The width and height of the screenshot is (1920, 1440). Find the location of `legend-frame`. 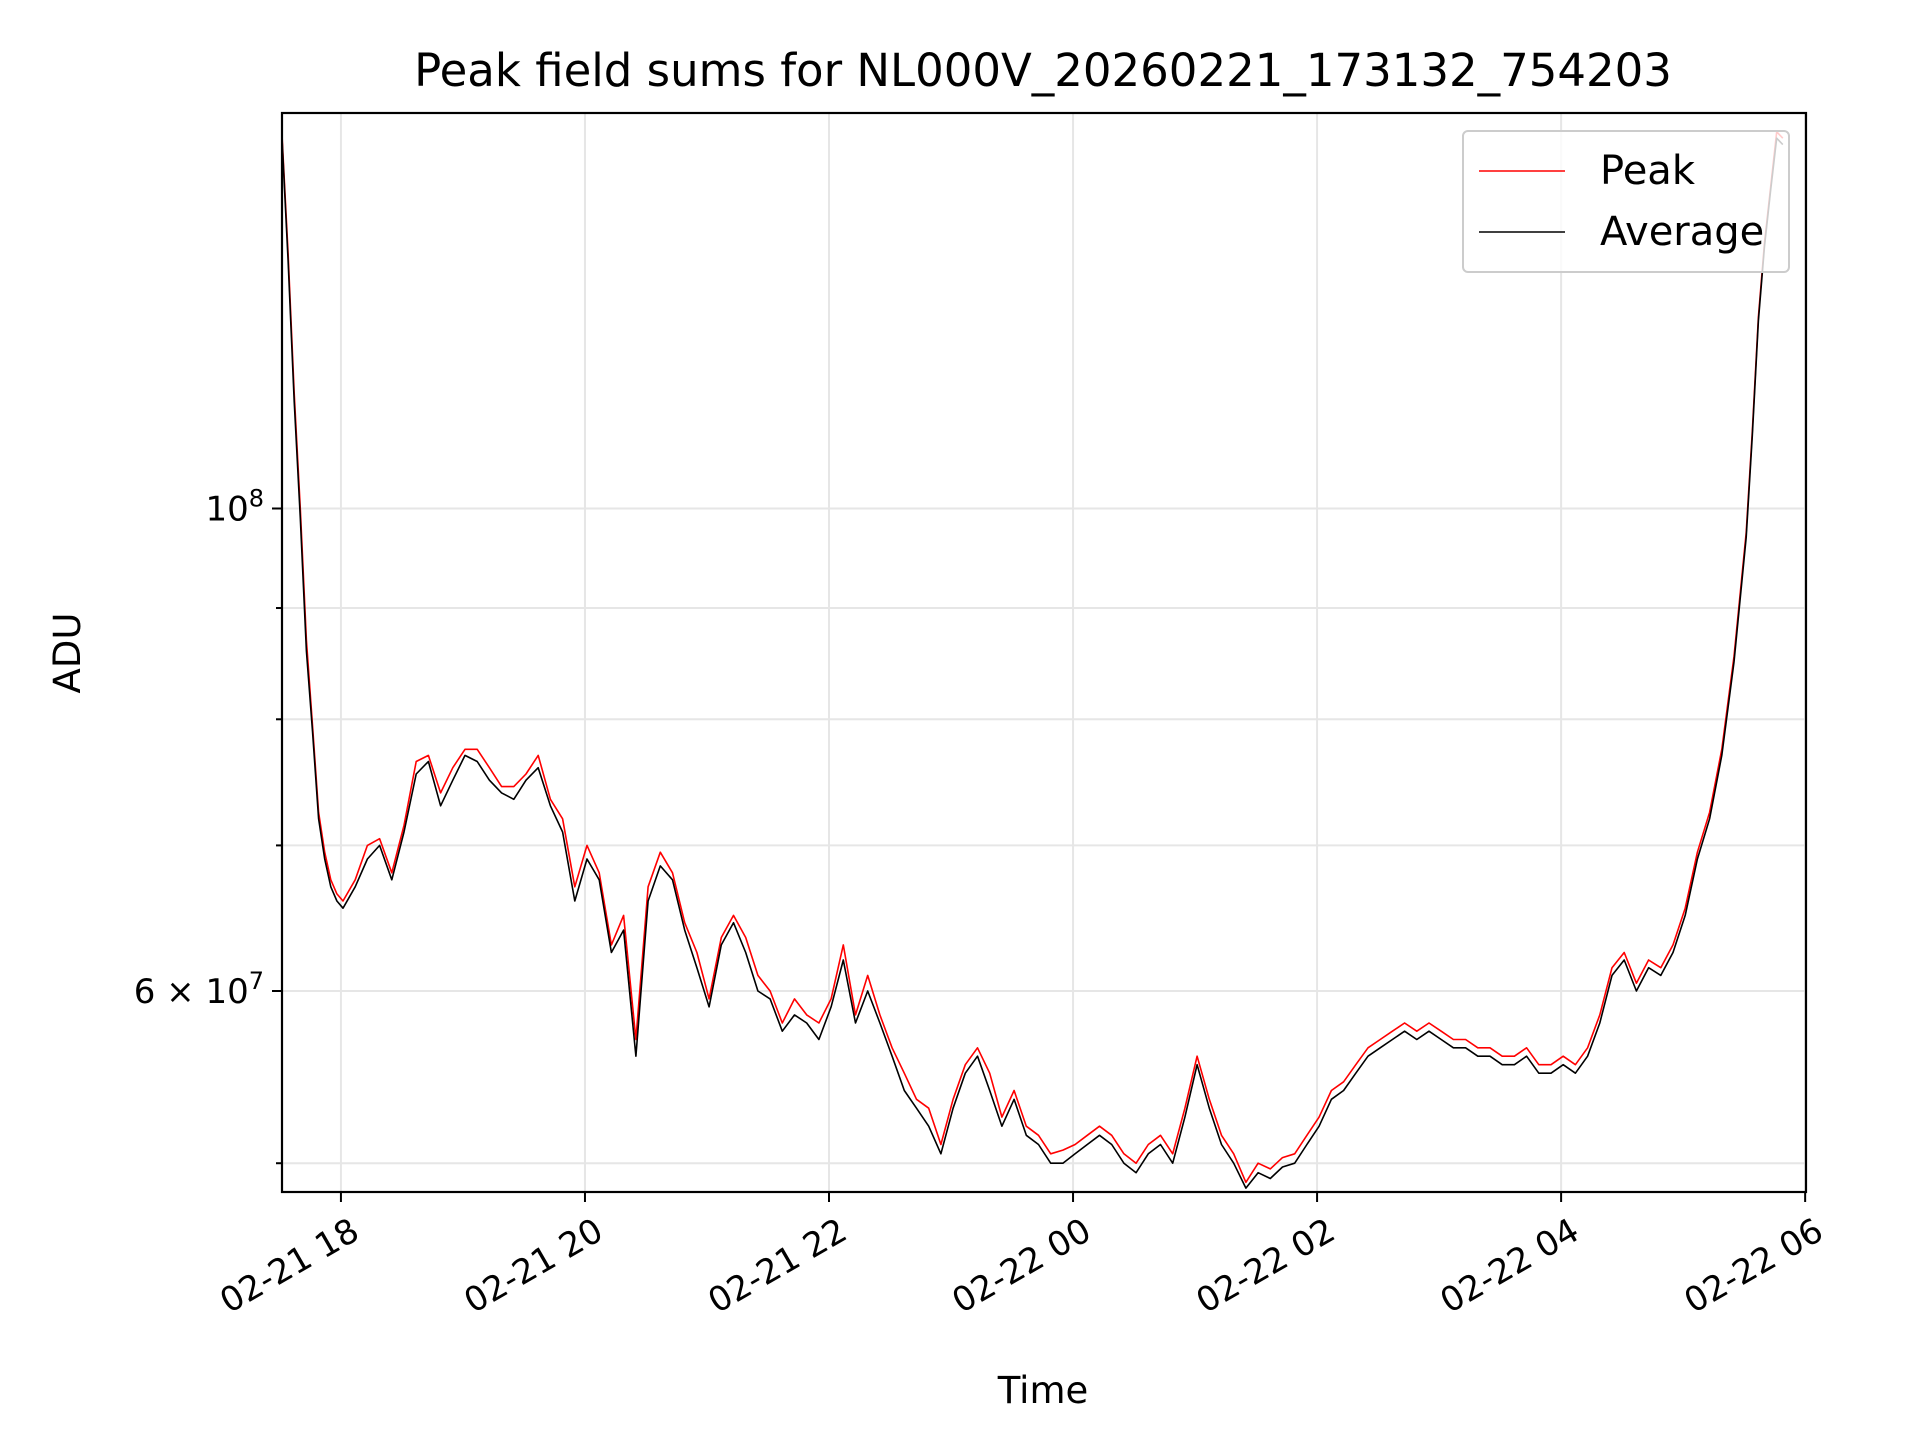

legend-frame is located at coordinates (1626, 201).